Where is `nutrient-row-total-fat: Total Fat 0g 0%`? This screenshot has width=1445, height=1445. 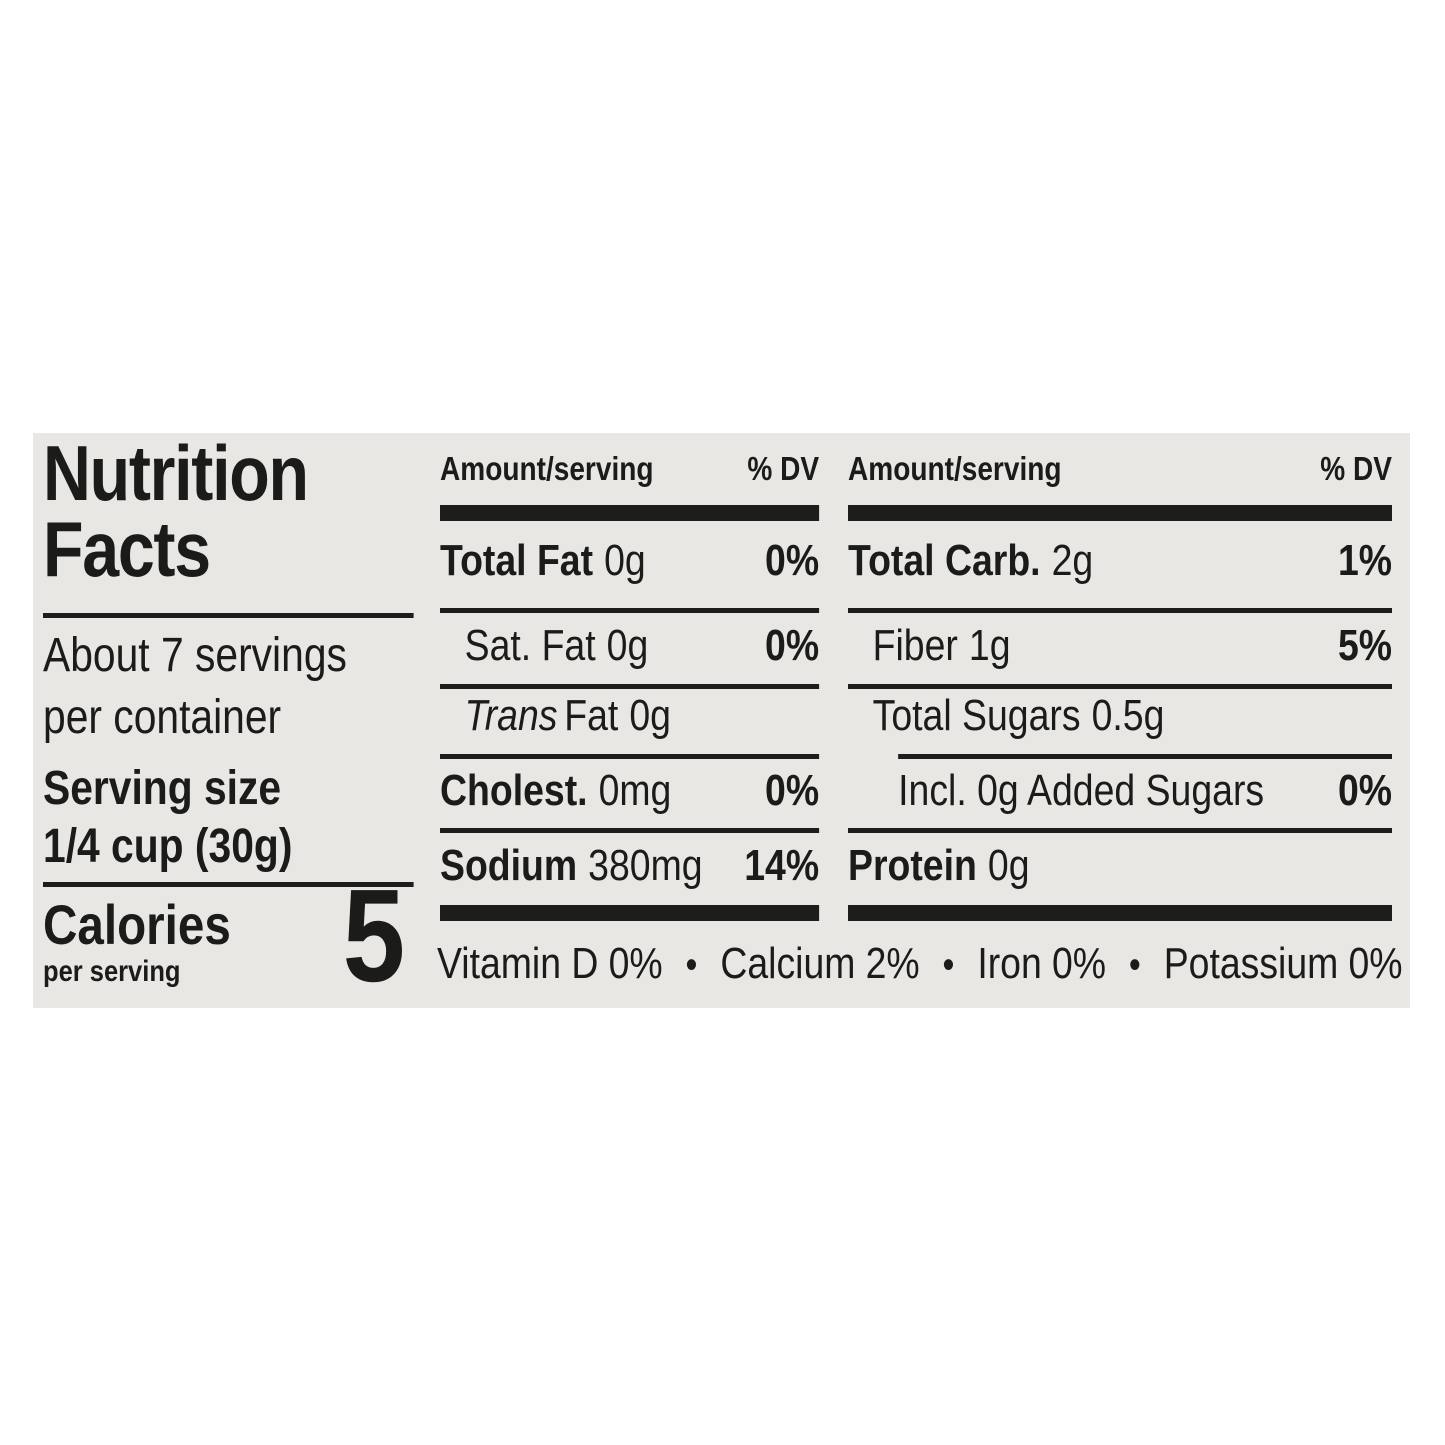 nutrient-row-total-fat: Total Fat 0g 0% is located at coordinates (629, 561).